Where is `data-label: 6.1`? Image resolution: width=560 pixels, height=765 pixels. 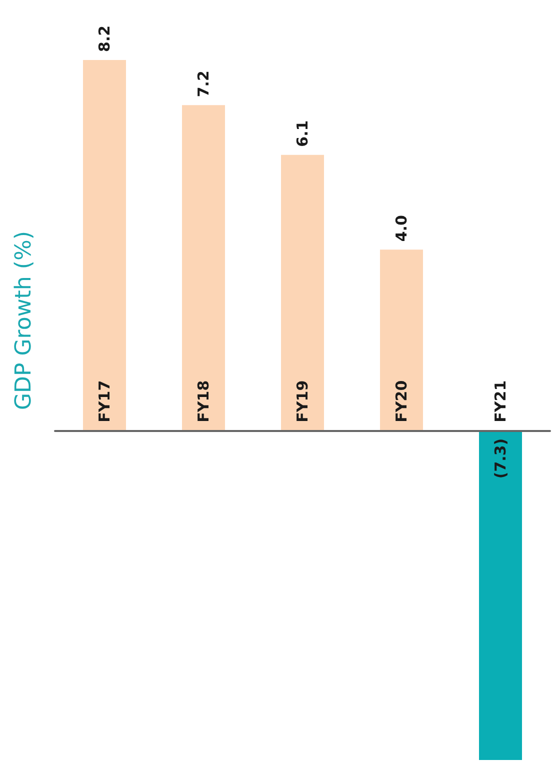
data-label: 6.1 is located at coordinates (303, 133).